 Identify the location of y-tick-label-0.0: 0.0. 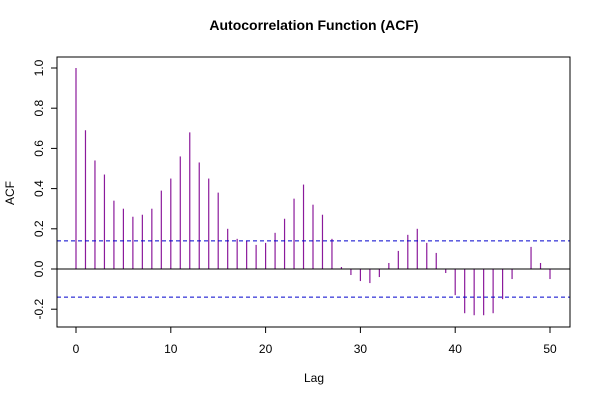
(39, 268).